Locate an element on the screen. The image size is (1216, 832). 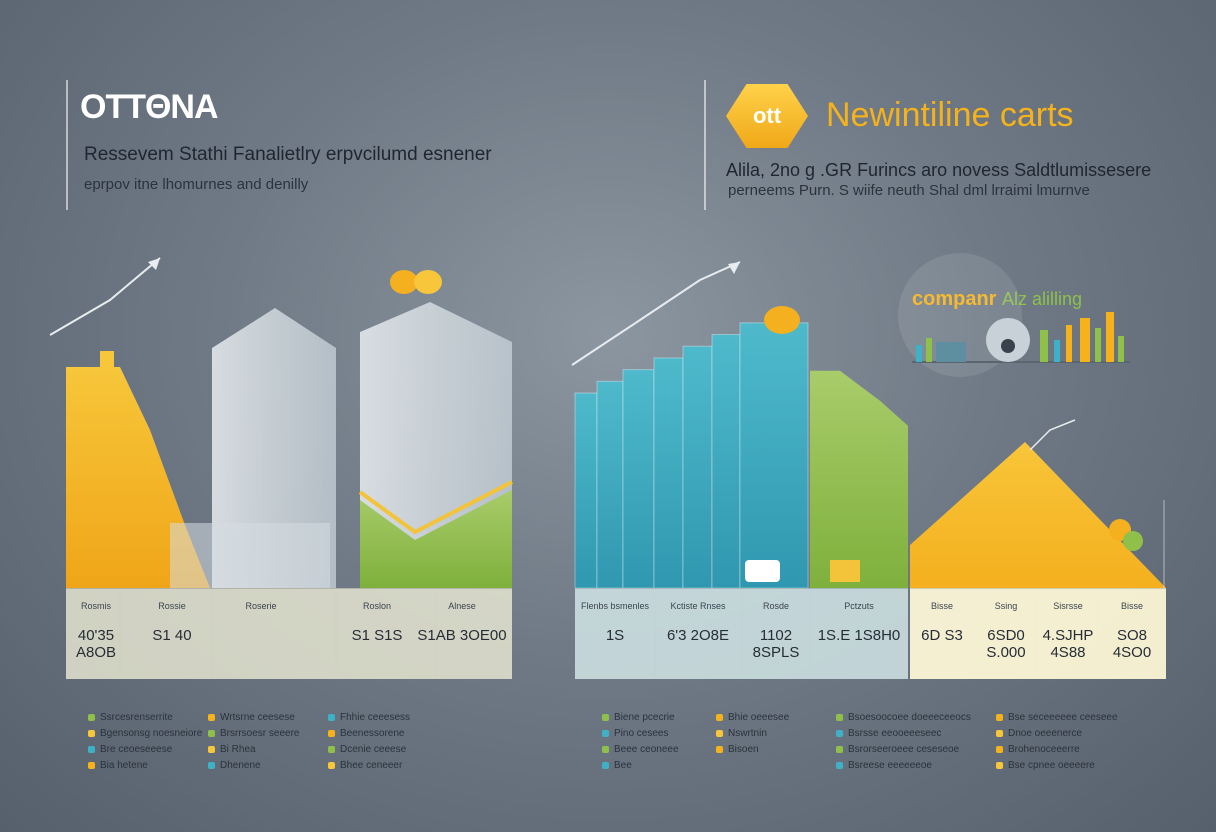
cell-value: 1S is located at coordinates (615, 635).